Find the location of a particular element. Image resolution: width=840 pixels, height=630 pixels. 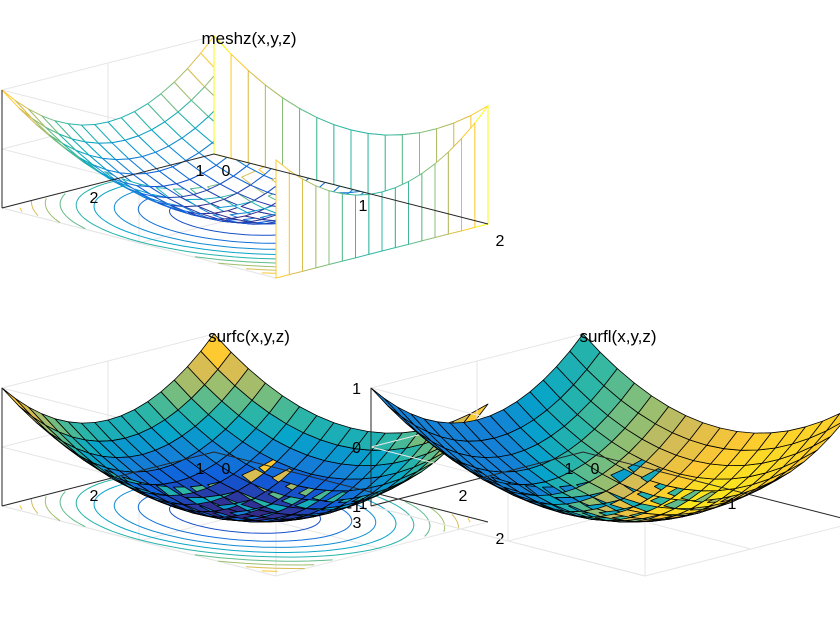

z-tick-label: 1 is located at coordinates (356, 389).